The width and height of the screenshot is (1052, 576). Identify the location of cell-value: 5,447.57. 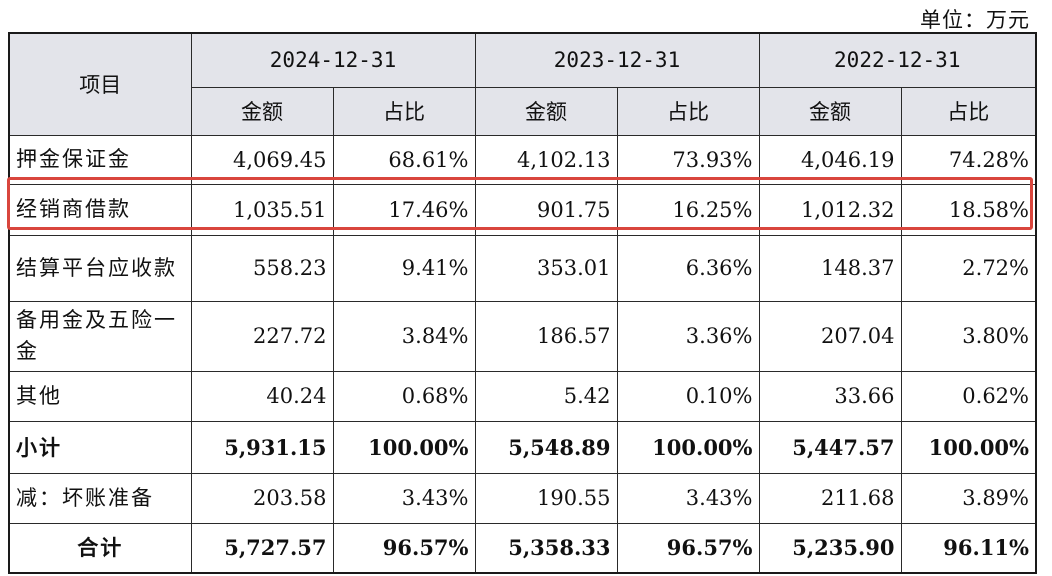
(830, 447).